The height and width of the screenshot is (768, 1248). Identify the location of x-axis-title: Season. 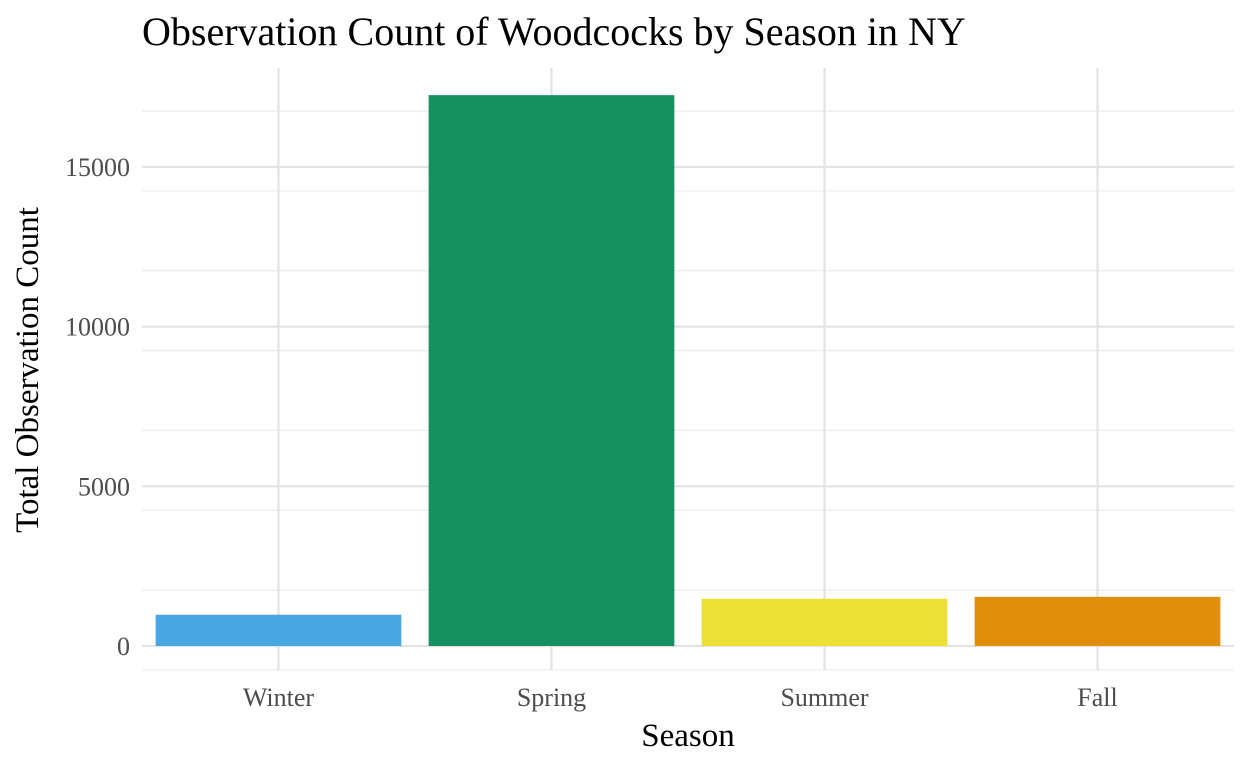
(688, 736).